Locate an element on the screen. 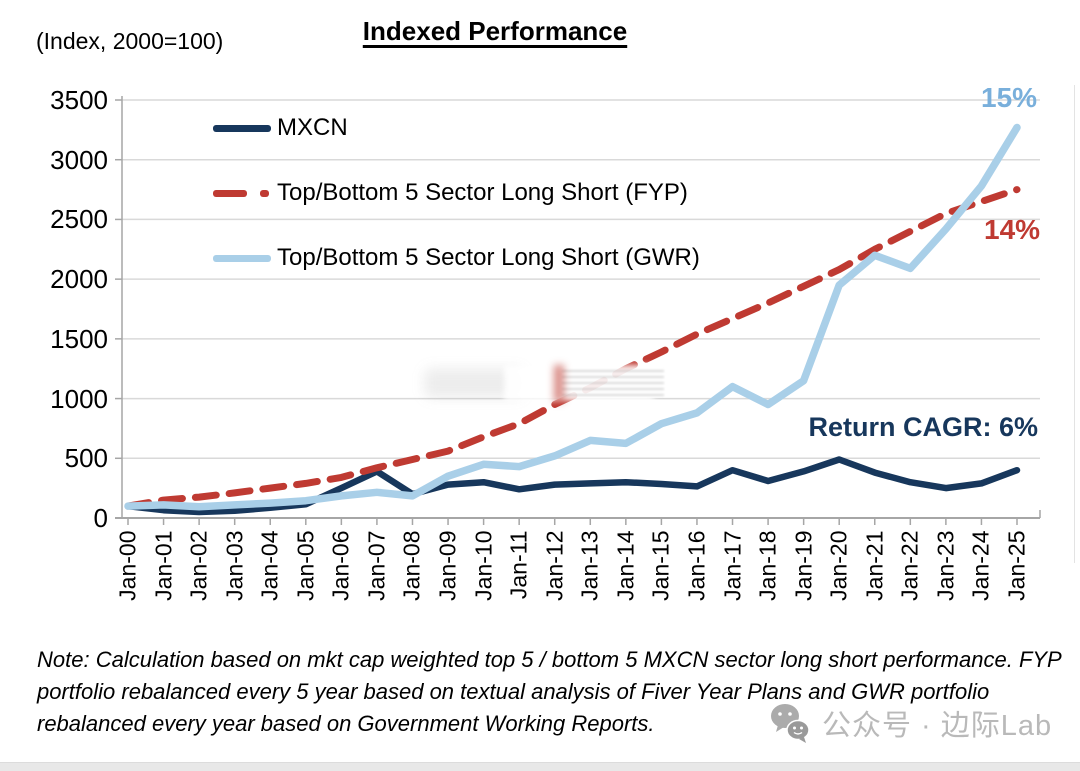 This screenshot has width=1080, height=771. x-tick-label: Jan-19 is located at coordinates (803, 565).